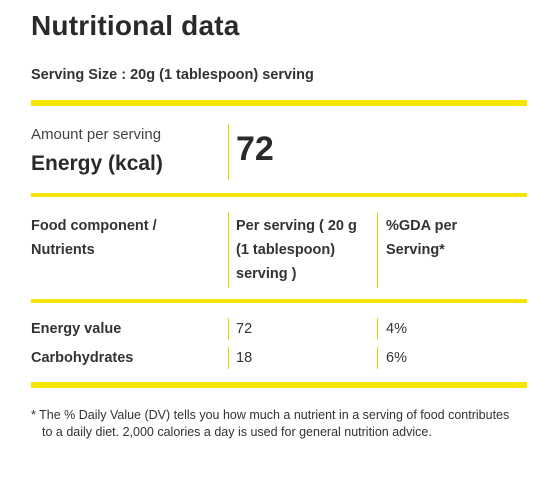 The height and width of the screenshot is (493, 546). Describe the element at coordinates (94, 238) in the screenshot. I see `header-component: Food component / Nutrients` at that location.